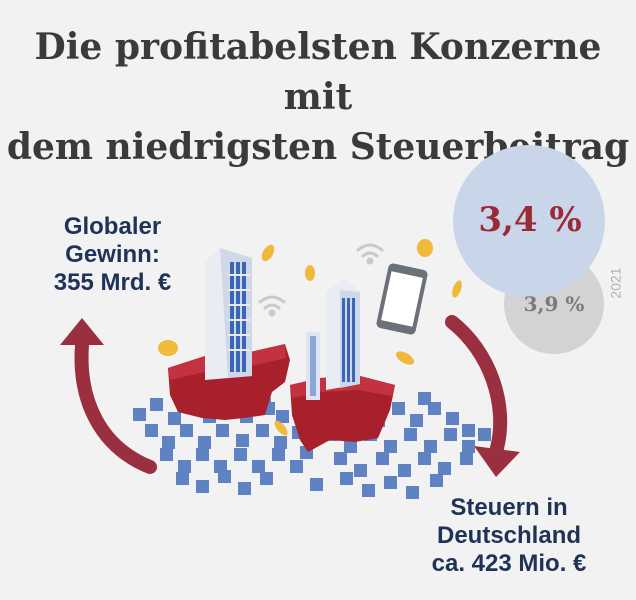 Image resolution: width=636 pixels, height=600 pixels. I want to click on taxes-germany-label: Steuern in Deutschland ca. 423 Mio. €, so click(509, 536).